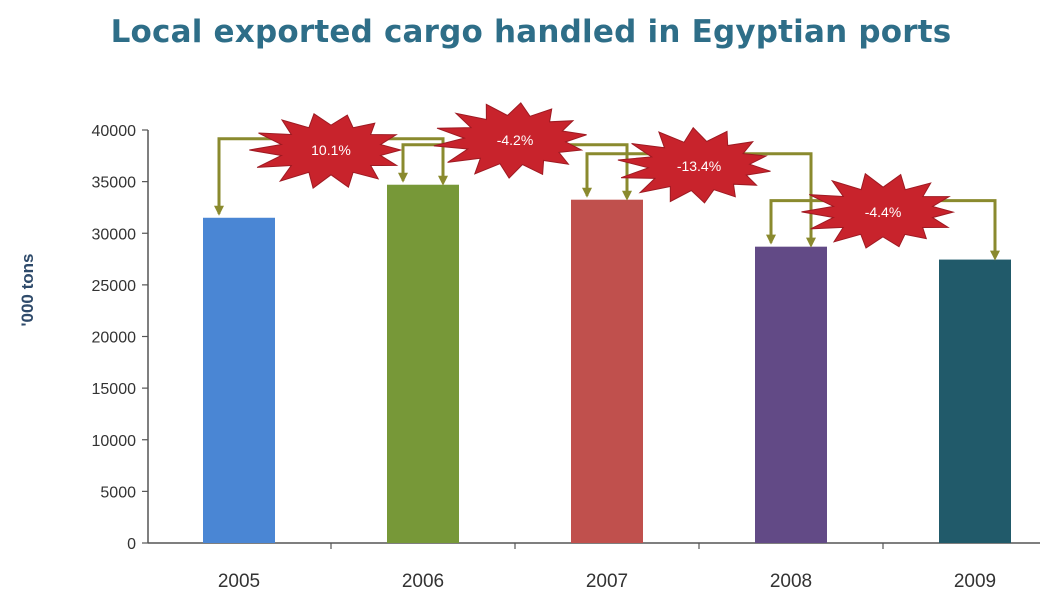 The width and height of the screenshot is (1062, 593). I want to click on y-tick-label: 35000, so click(114, 183).